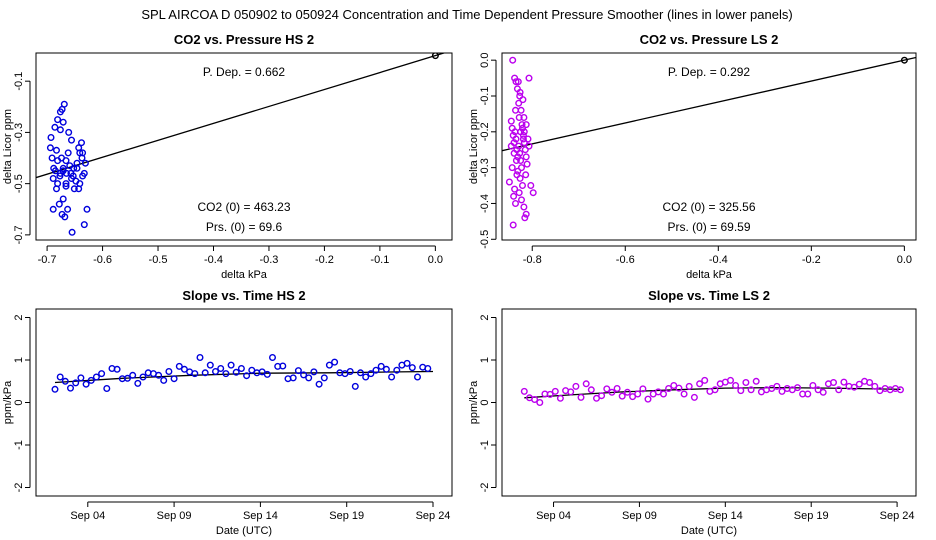  I want to click on x-tick-label: 0.0, so click(904, 260).